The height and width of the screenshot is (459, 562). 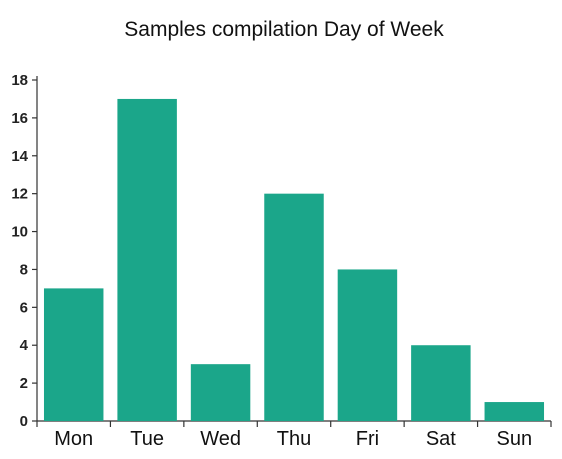 What do you see at coordinates (24, 251) in the screenshot?
I see `y-axis: 0 2 4 6 8 10 12 14 16 18` at bounding box center [24, 251].